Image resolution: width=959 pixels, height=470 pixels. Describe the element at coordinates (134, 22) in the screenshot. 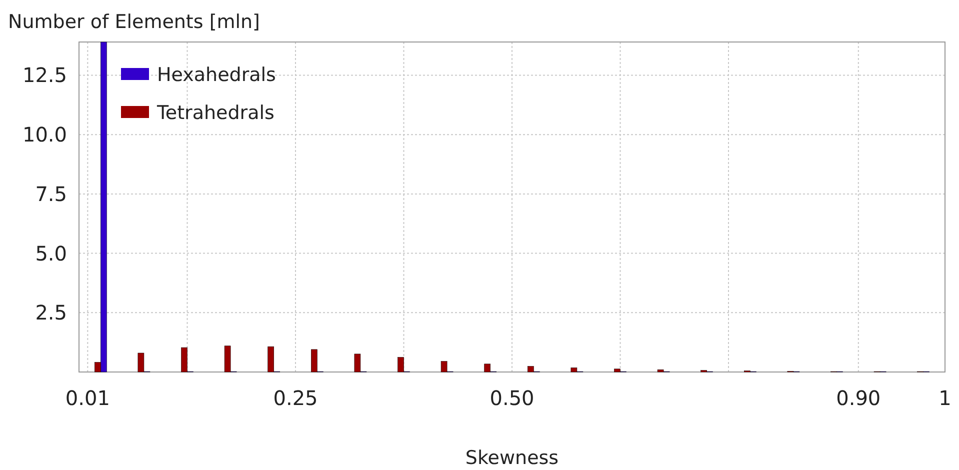

I see `y-axis-title: Number of Elements [mln]` at that location.